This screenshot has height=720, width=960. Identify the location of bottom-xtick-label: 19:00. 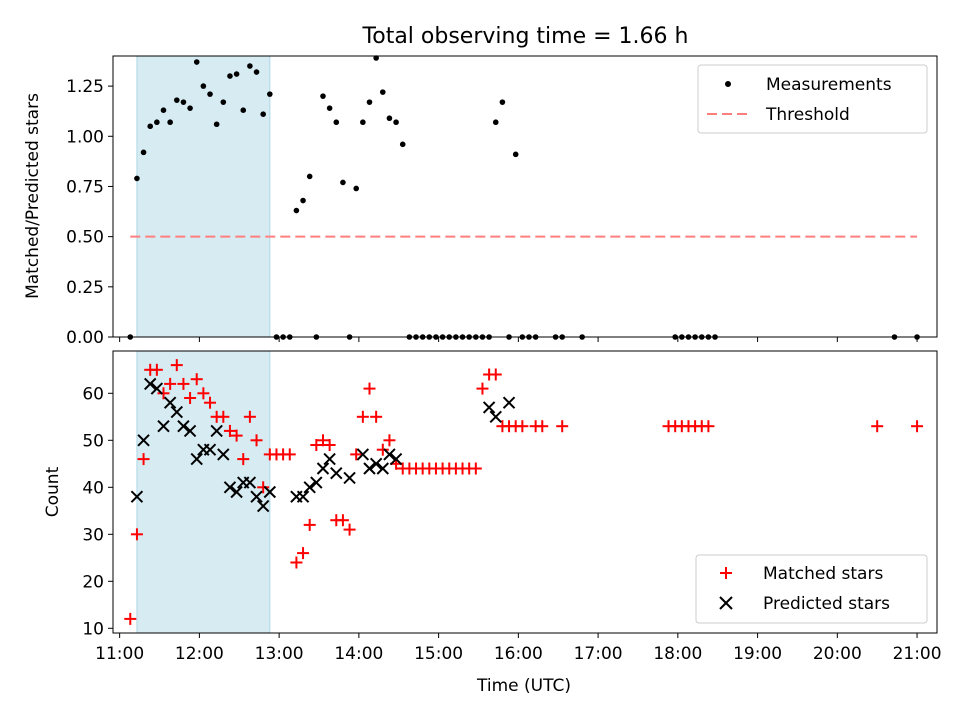
(757, 654).